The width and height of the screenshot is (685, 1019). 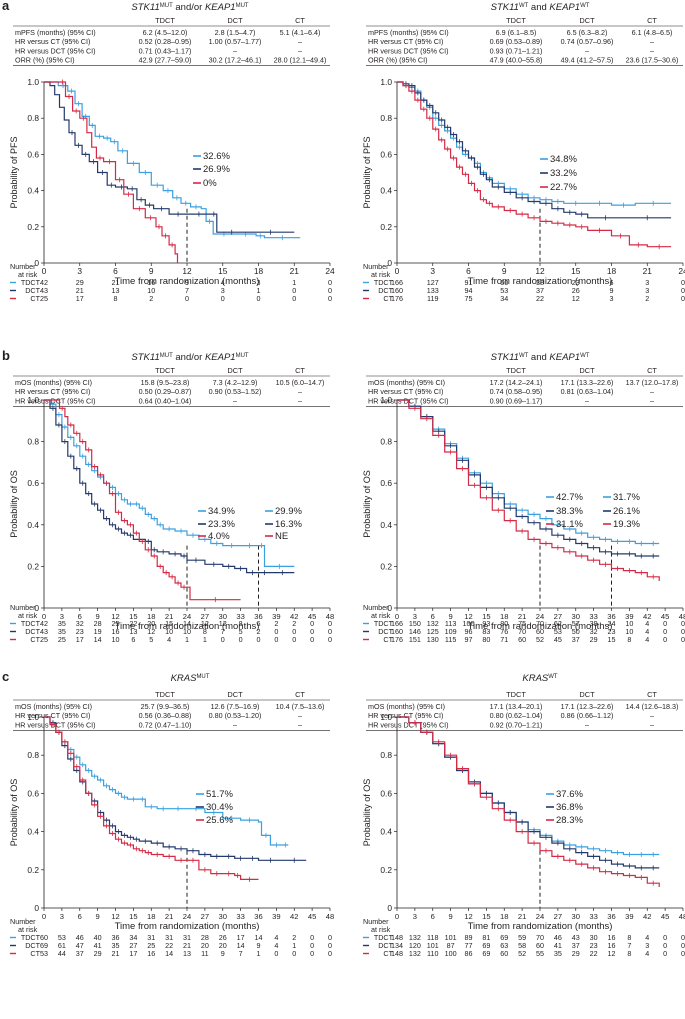 I want to click on risk-count-tdct: 132, so click(x=433, y=623).